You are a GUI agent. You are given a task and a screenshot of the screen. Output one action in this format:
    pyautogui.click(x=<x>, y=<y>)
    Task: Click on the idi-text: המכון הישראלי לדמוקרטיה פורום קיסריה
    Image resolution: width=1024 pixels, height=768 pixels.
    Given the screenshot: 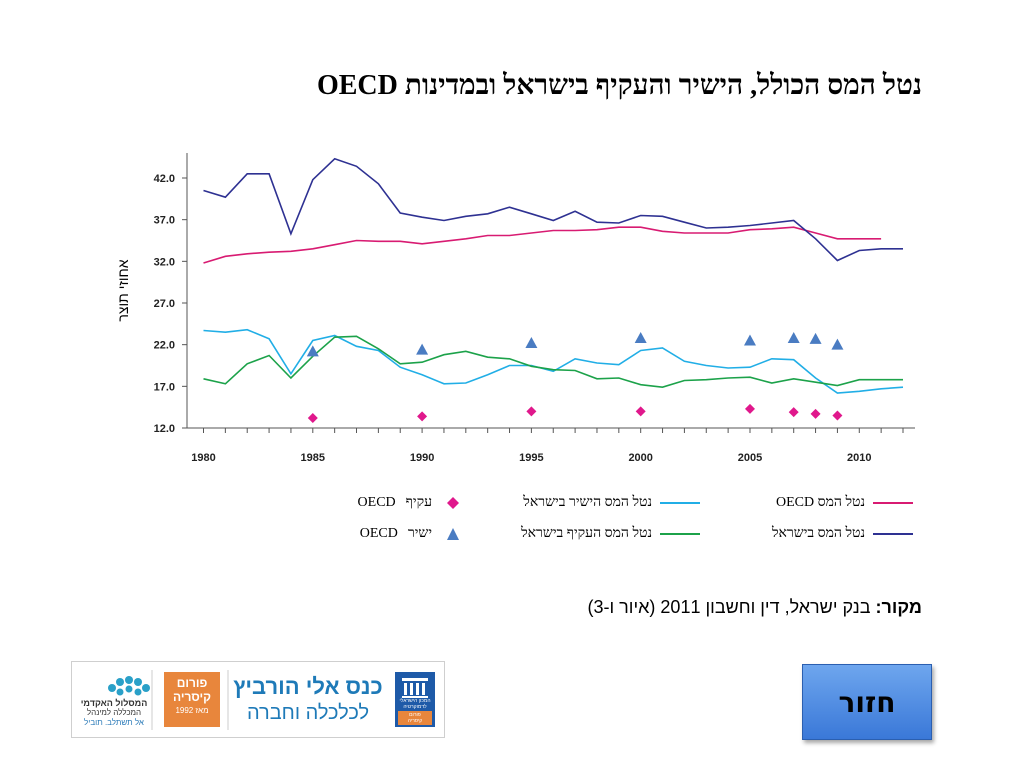 What is the action you would take?
    pyautogui.click(x=415, y=711)
    